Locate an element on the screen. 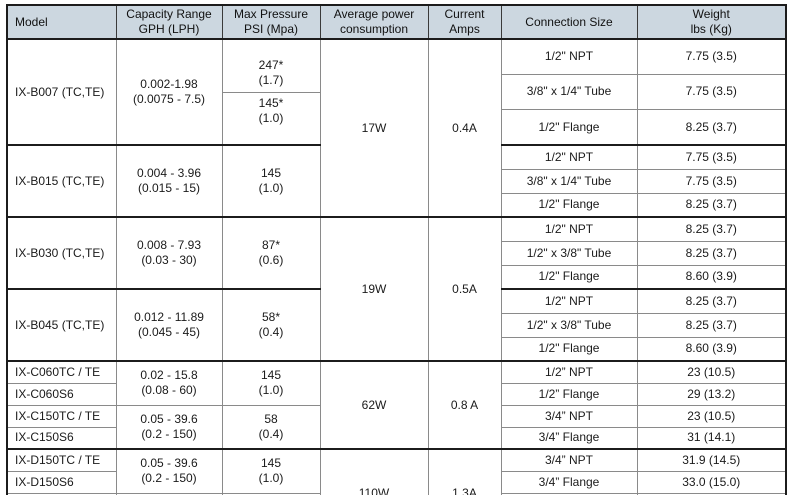 This screenshot has width=790, height=495. pressure-value-upper: 247* (1.7) is located at coordinates (271, 74).